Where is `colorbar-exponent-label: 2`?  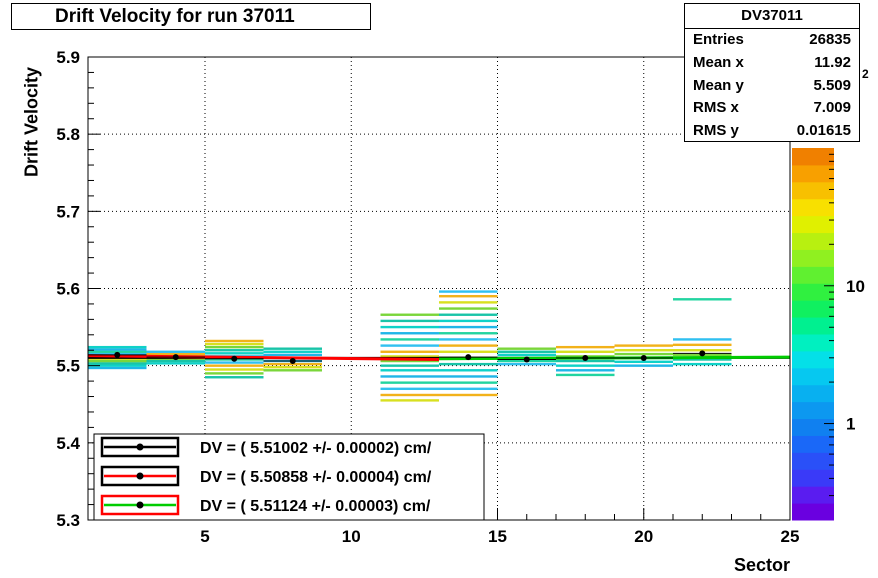 colorbar-exponent-label: 2 is located at coordinates (865, 74).